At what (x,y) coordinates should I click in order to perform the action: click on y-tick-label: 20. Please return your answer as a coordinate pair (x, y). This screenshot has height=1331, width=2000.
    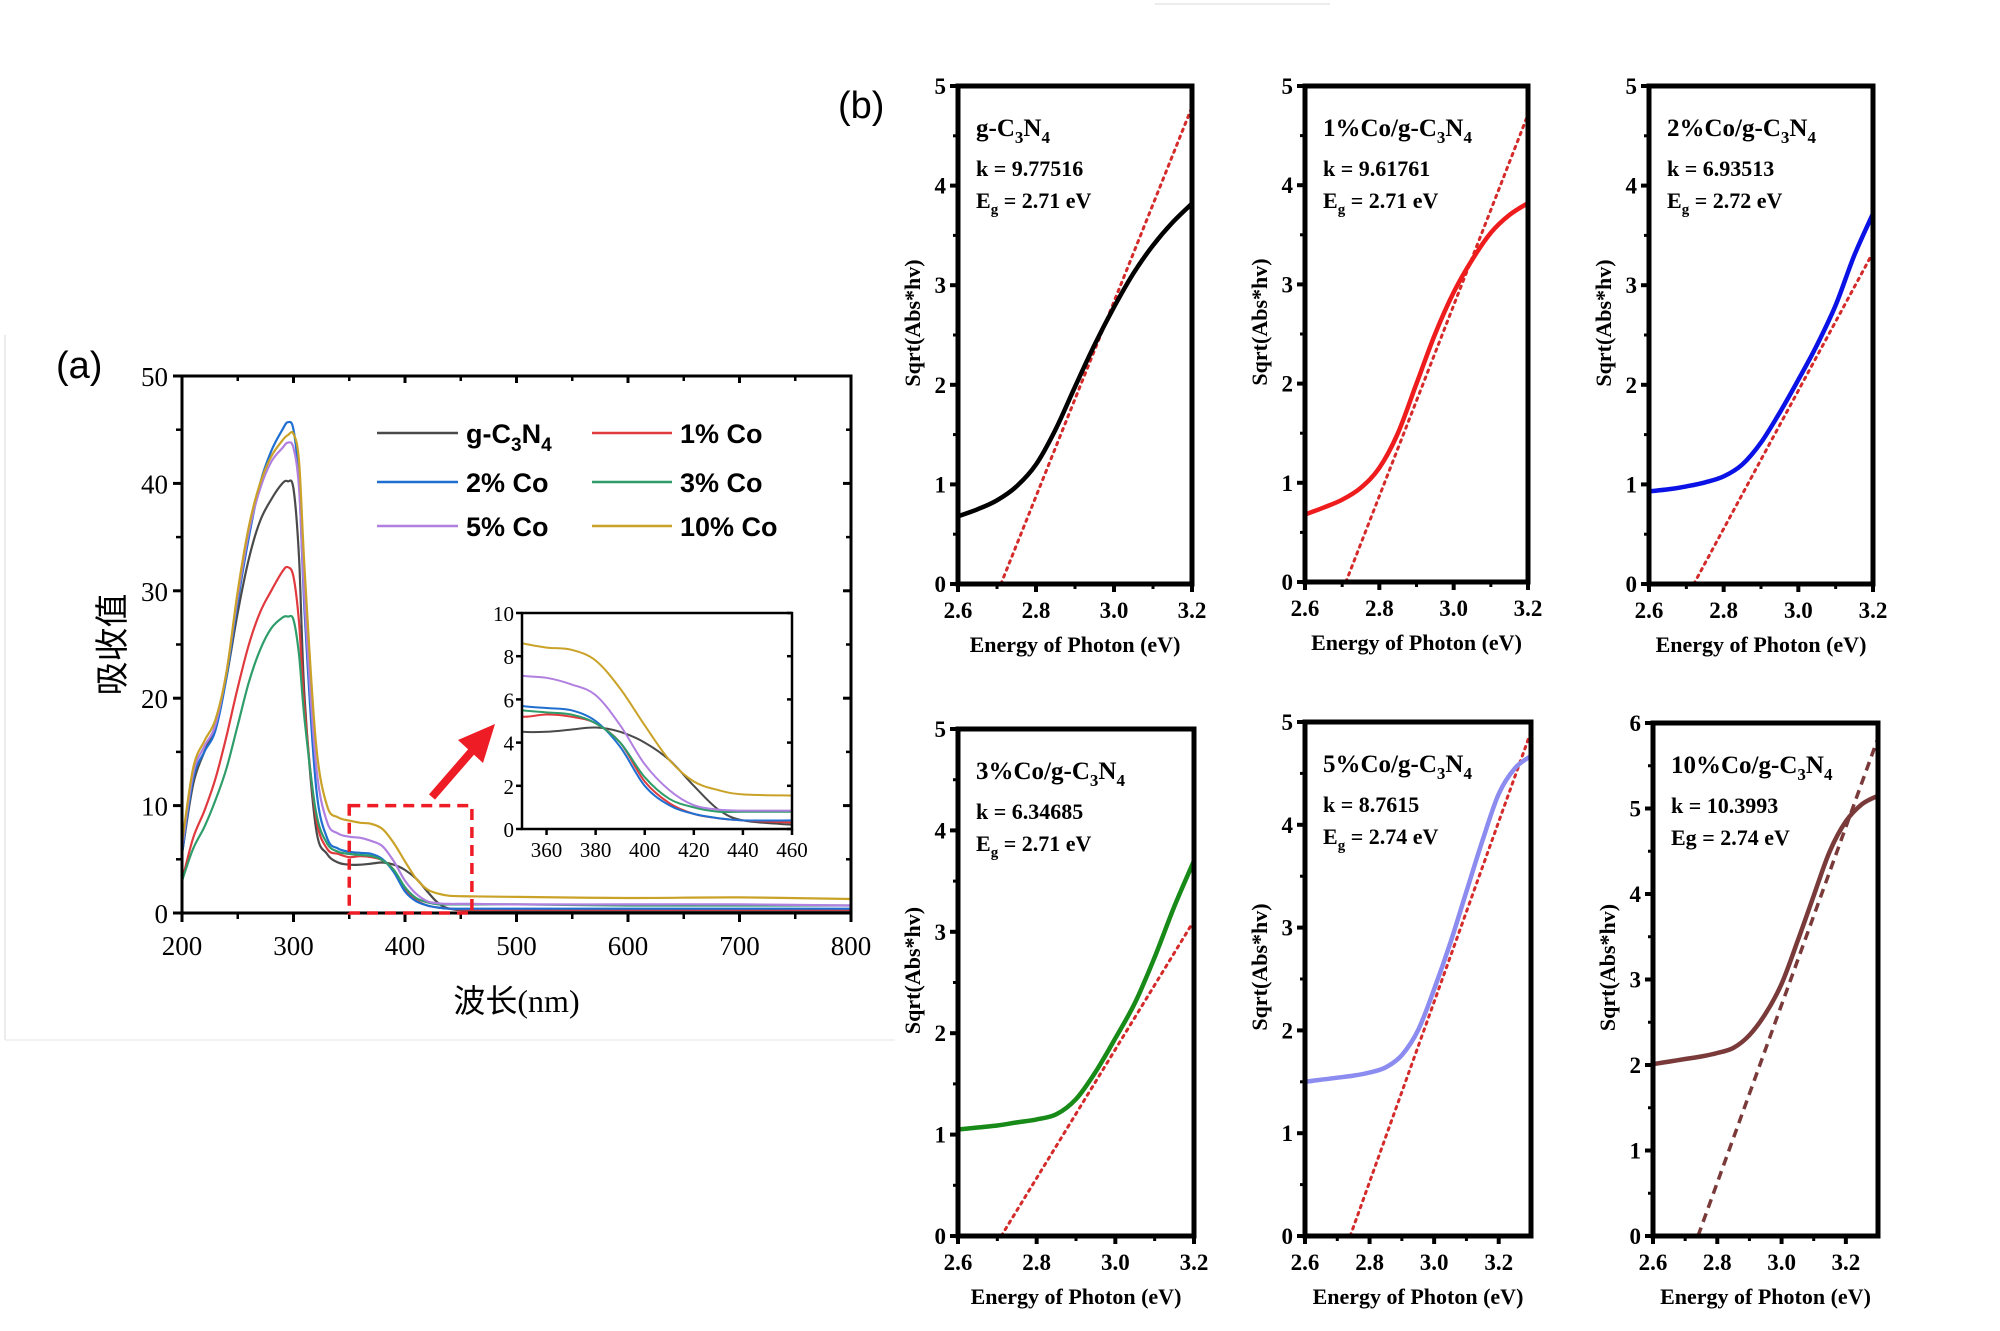
    Looking at the image, I should click on (154, 699).